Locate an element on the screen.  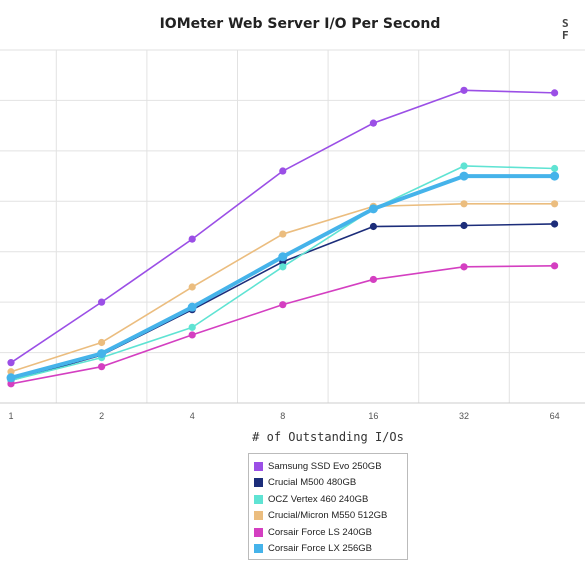
x-tick-label: 32 is located at coordinates (464, 416).